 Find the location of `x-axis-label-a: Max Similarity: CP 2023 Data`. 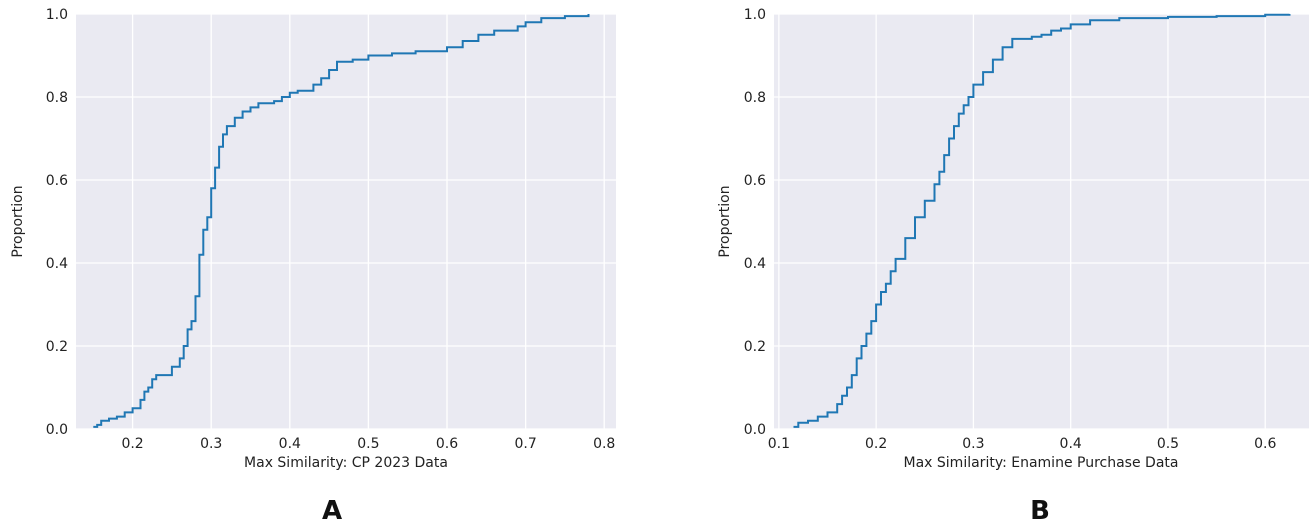

x-axis-label-a: Max Similarity: CP 2023 Data is located at coordinates (346, 463).